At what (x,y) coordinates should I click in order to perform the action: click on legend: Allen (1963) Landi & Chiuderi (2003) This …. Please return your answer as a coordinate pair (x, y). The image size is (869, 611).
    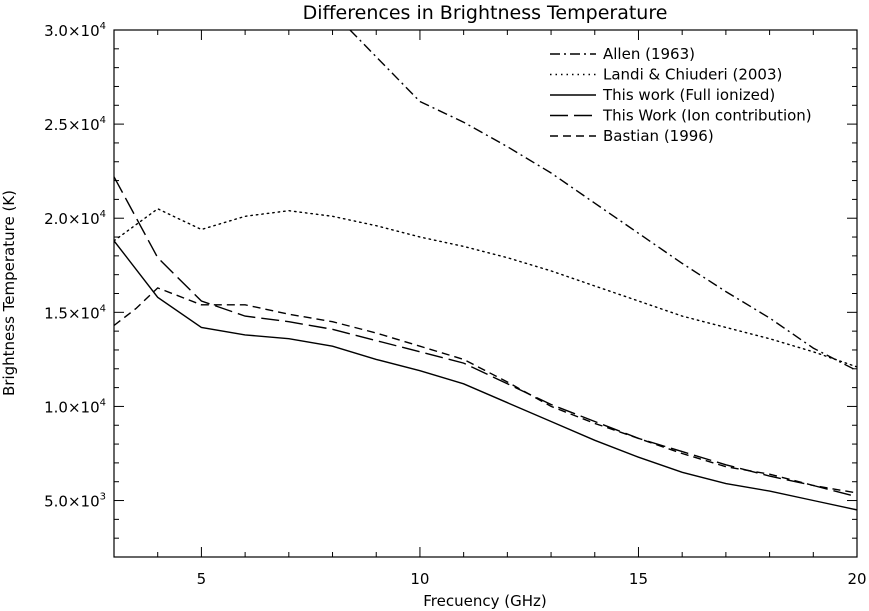
    Looking at the image, I should click on (681, 95).